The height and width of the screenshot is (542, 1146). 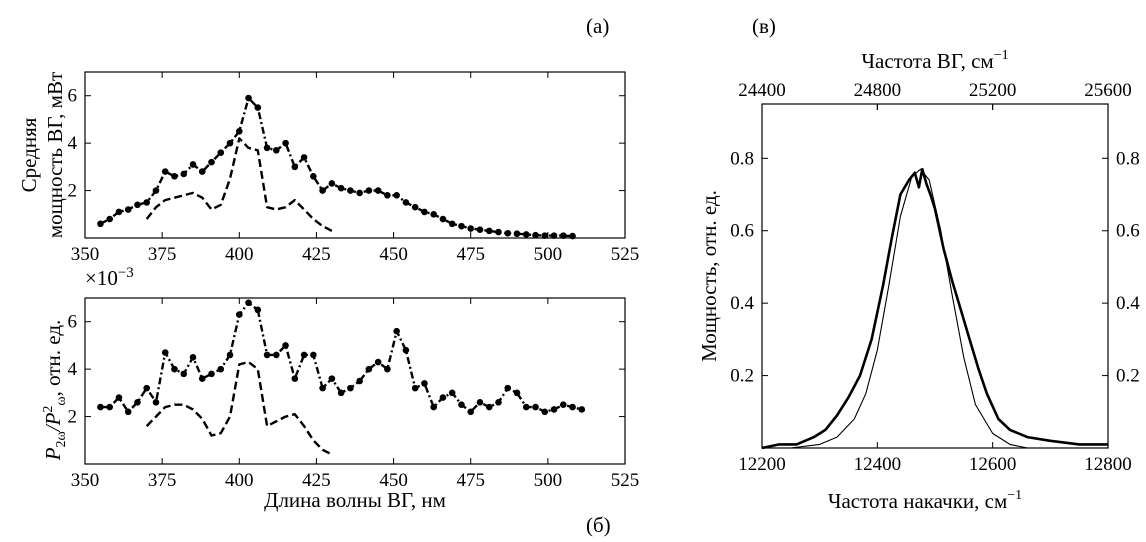 I want to click on top-x-tick-label: 25200, so click(x=993, y=90).